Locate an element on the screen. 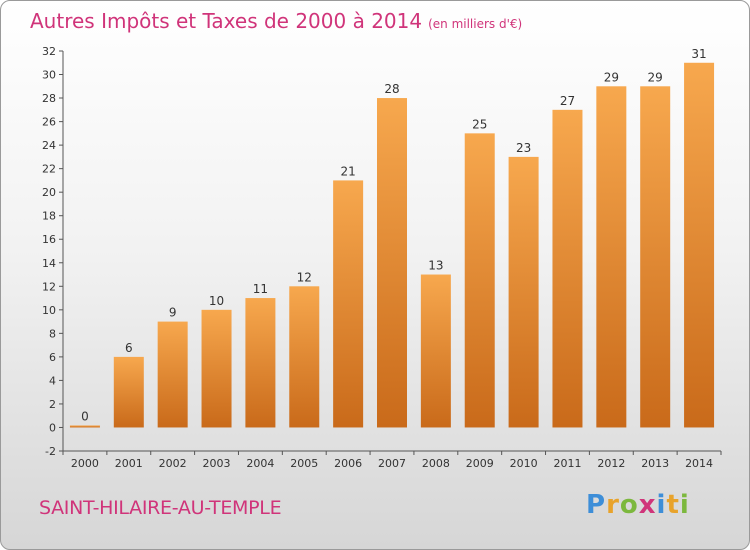  data-label: 12 is located at coordinates (304, 277).